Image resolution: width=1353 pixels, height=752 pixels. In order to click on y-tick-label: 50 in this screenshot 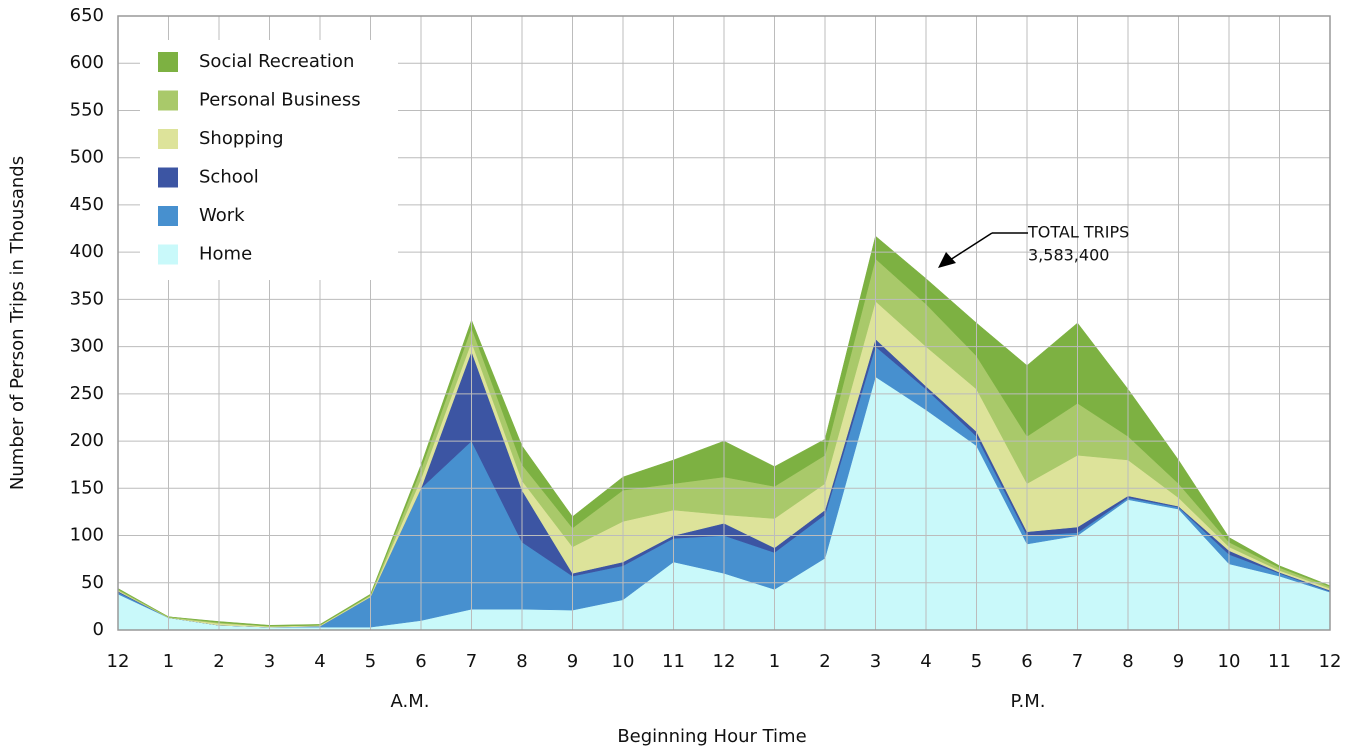, I will do `click(92, 582)`.